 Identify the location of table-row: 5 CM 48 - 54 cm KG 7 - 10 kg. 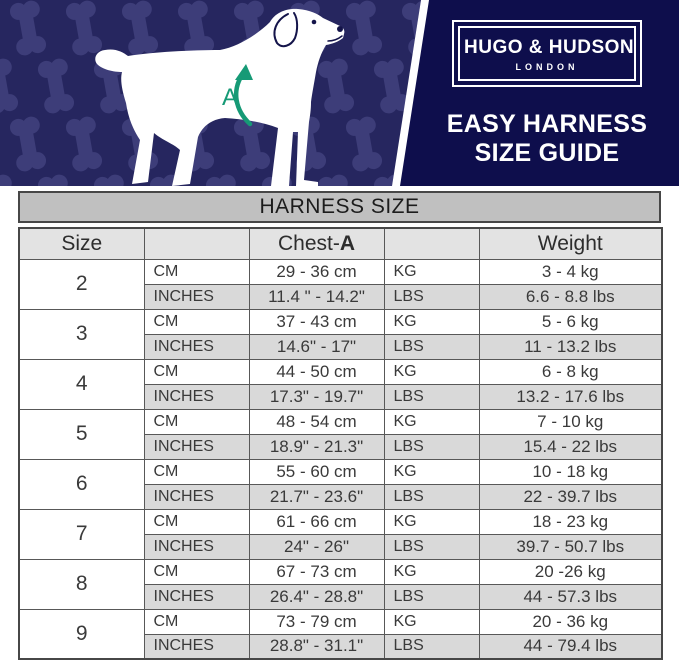
(340, 434).